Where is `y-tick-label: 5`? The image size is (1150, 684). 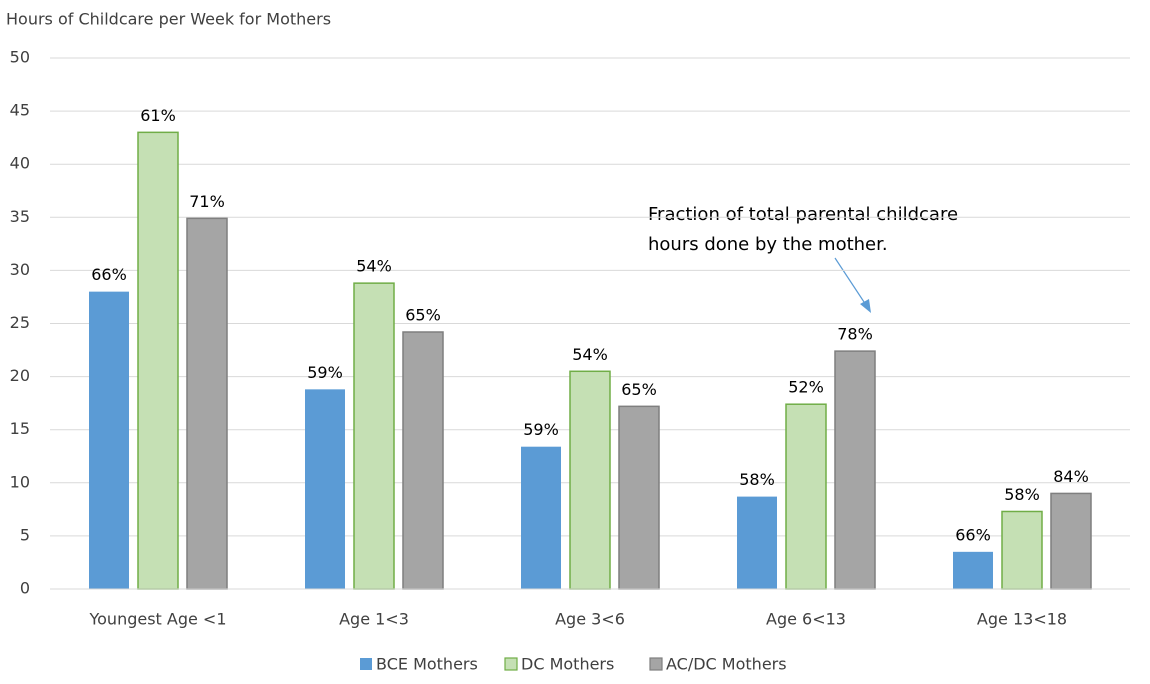
y-tick-label: 5 is located at coordinates (25, 534).